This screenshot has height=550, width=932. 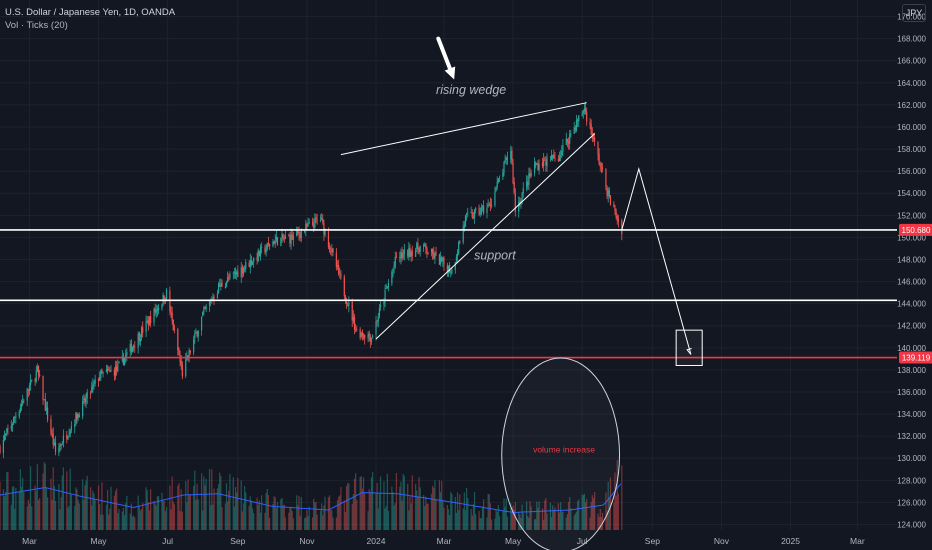 I want to click on time-tick-label: 2025, so click(x=790, y=541).